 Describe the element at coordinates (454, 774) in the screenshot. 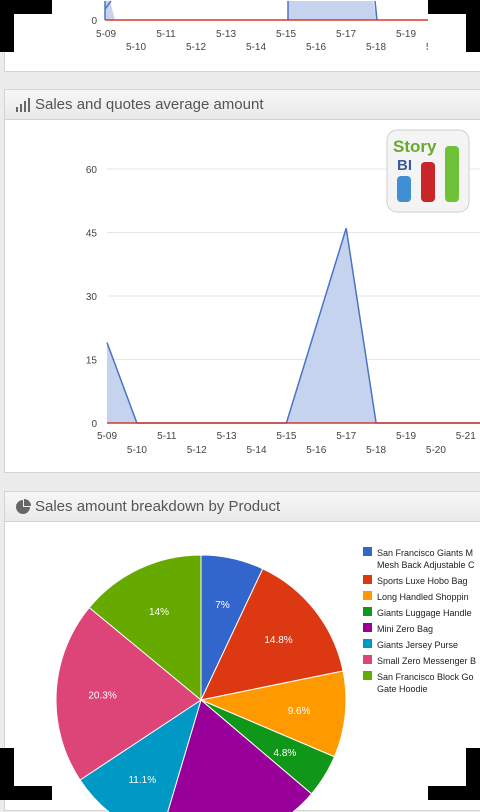

I see `corner-mark-bottom-right` at that location.